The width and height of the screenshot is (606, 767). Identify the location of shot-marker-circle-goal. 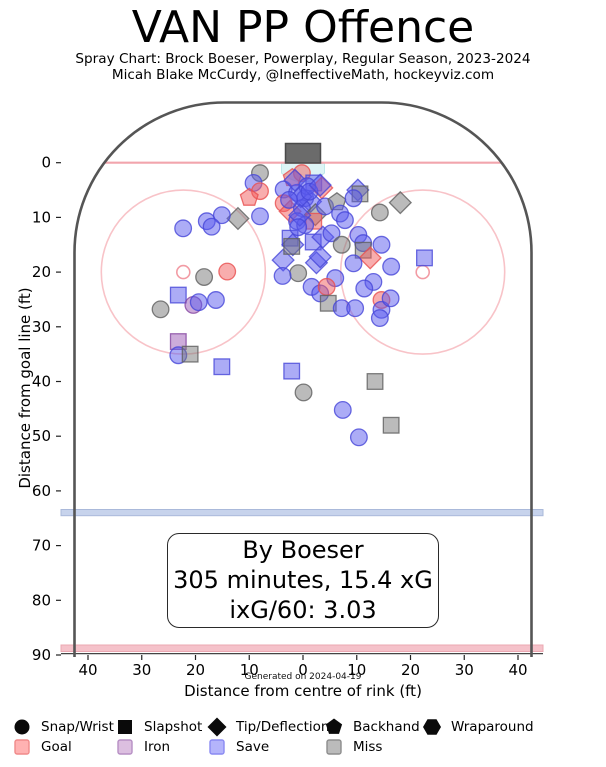
(227, 271).